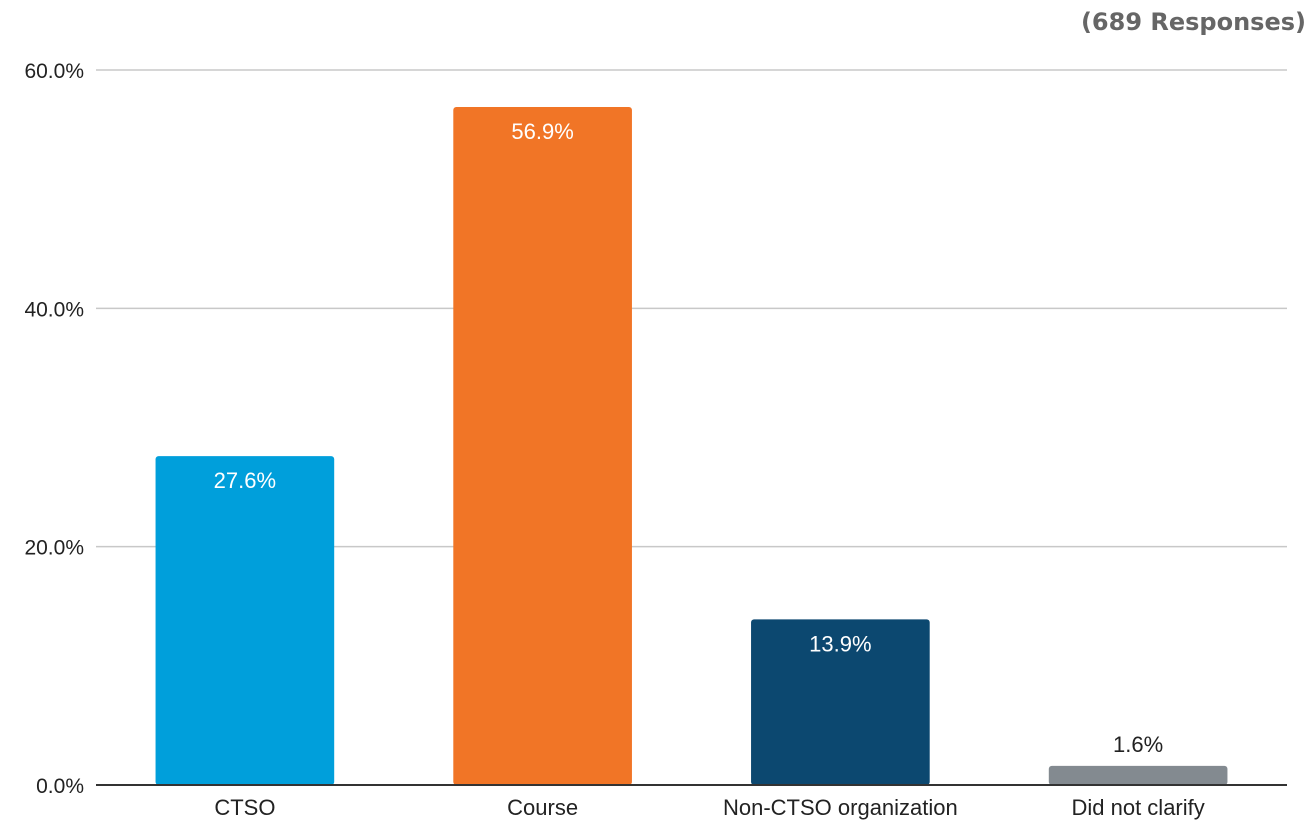 This screenshot has width=1312, height=820. Describe the element at coordinates (1193, 22) in the screenshot. I see `responses-count: (689 Responses)` at that location.